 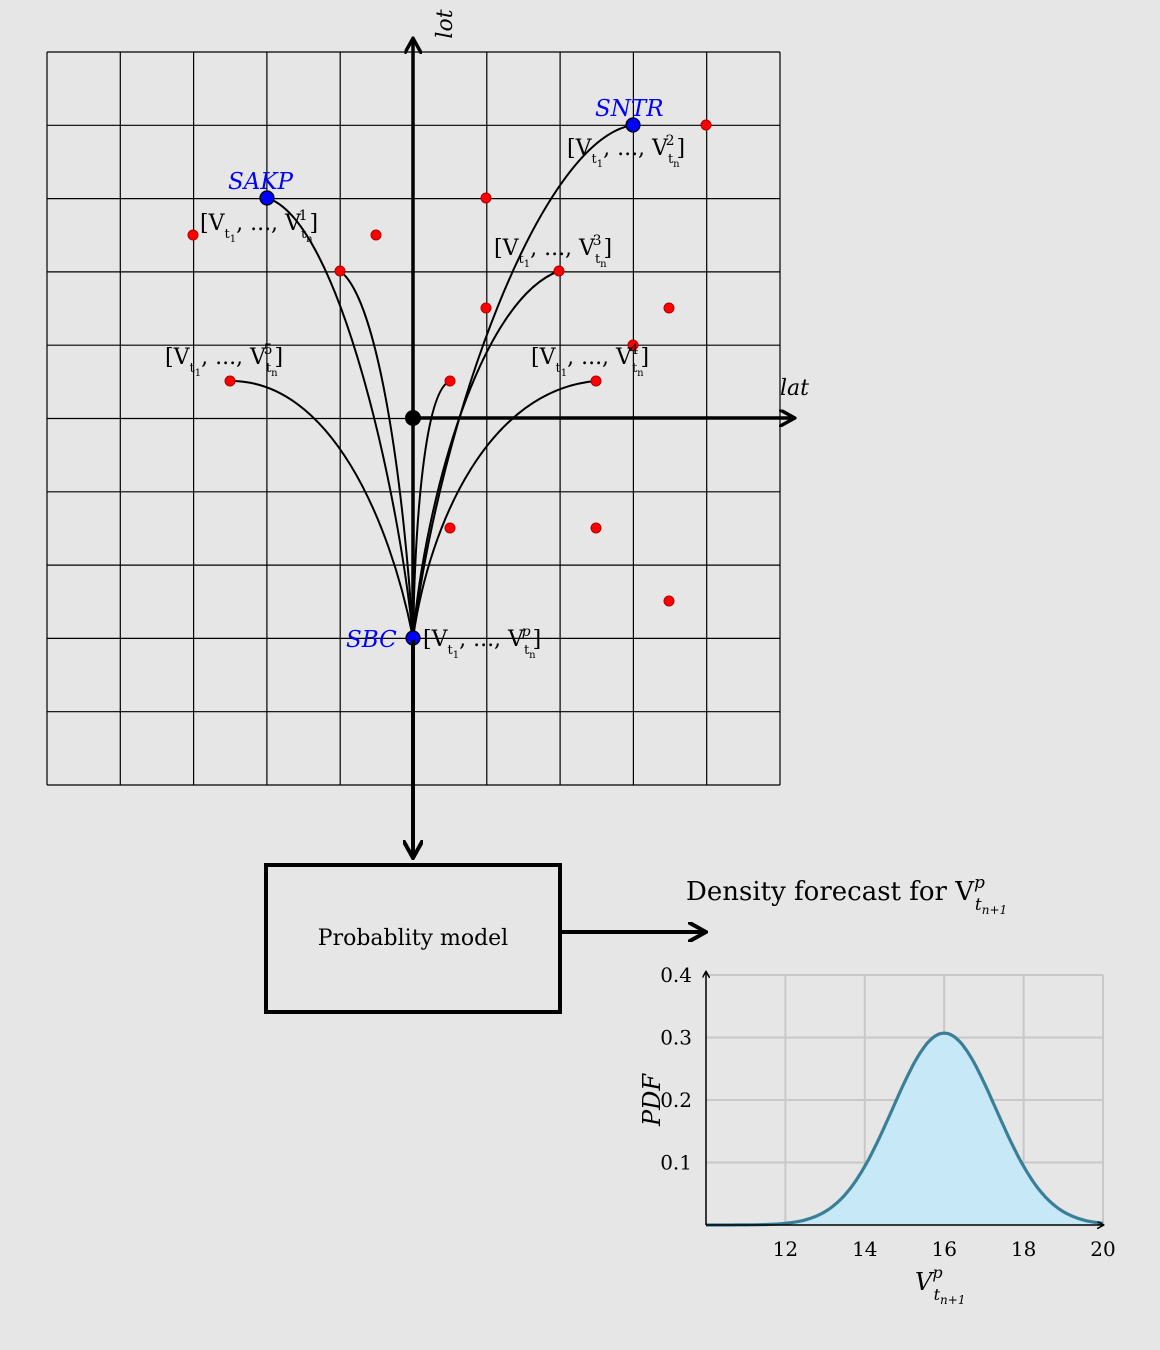 What do you see at coordinates (794, 388) in the screenshot?
I see `lat-axis-label: lat` at bounding box center [794, 388].